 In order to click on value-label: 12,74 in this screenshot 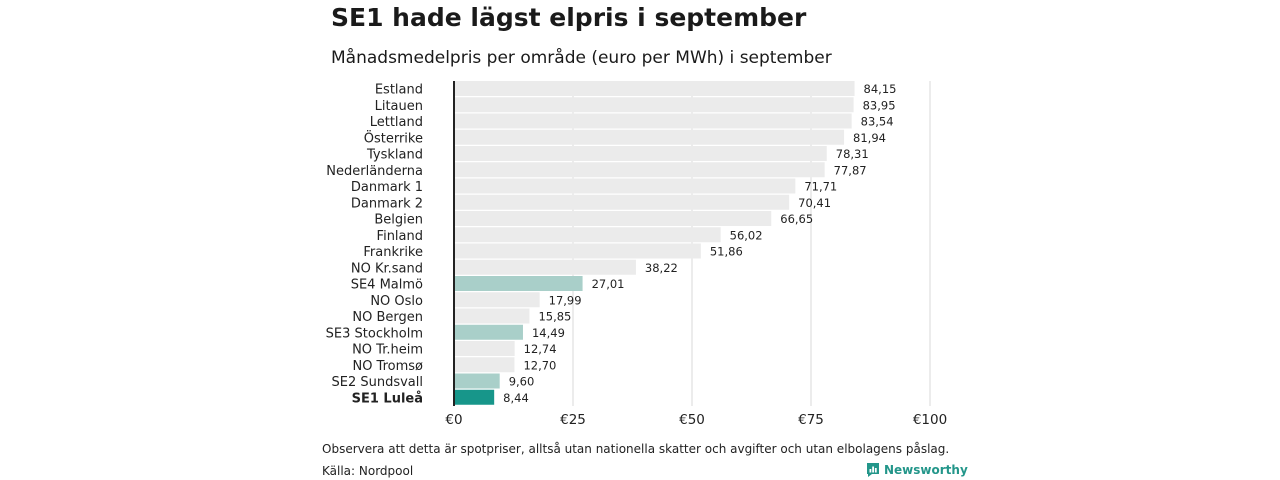, I will do `click(540, 349)`.